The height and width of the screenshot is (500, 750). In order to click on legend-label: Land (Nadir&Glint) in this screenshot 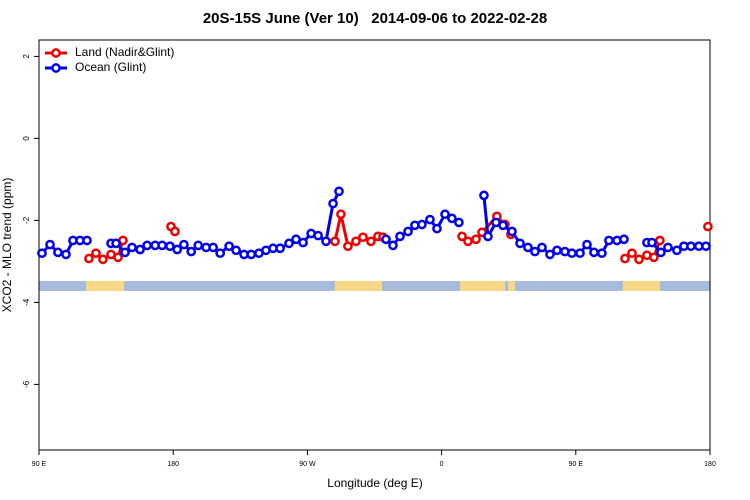, I will do `click(124, 52)`.